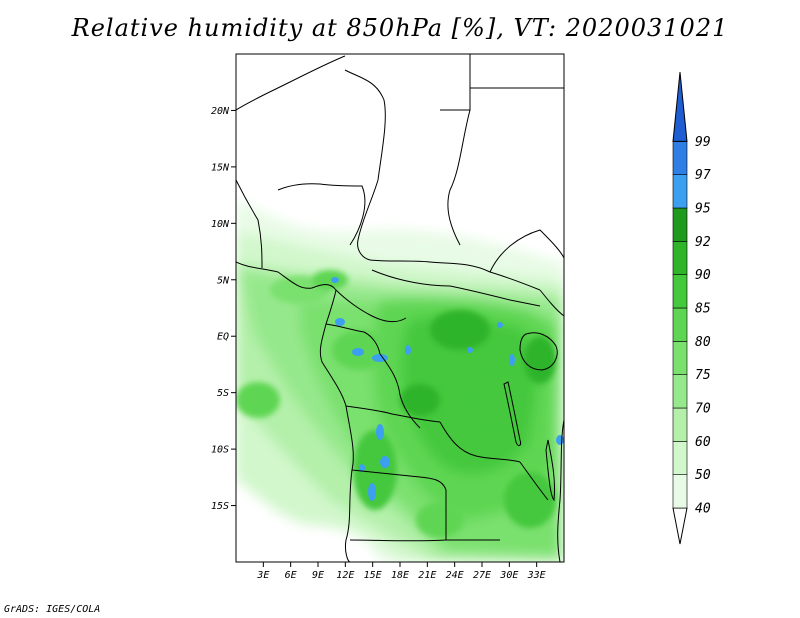 The height and width of the screenshot is (618, 800). What do you see at coordinates (353, 339) in the screenshot?
I see `border-gabon-congo` at bounding box center [353, 339].